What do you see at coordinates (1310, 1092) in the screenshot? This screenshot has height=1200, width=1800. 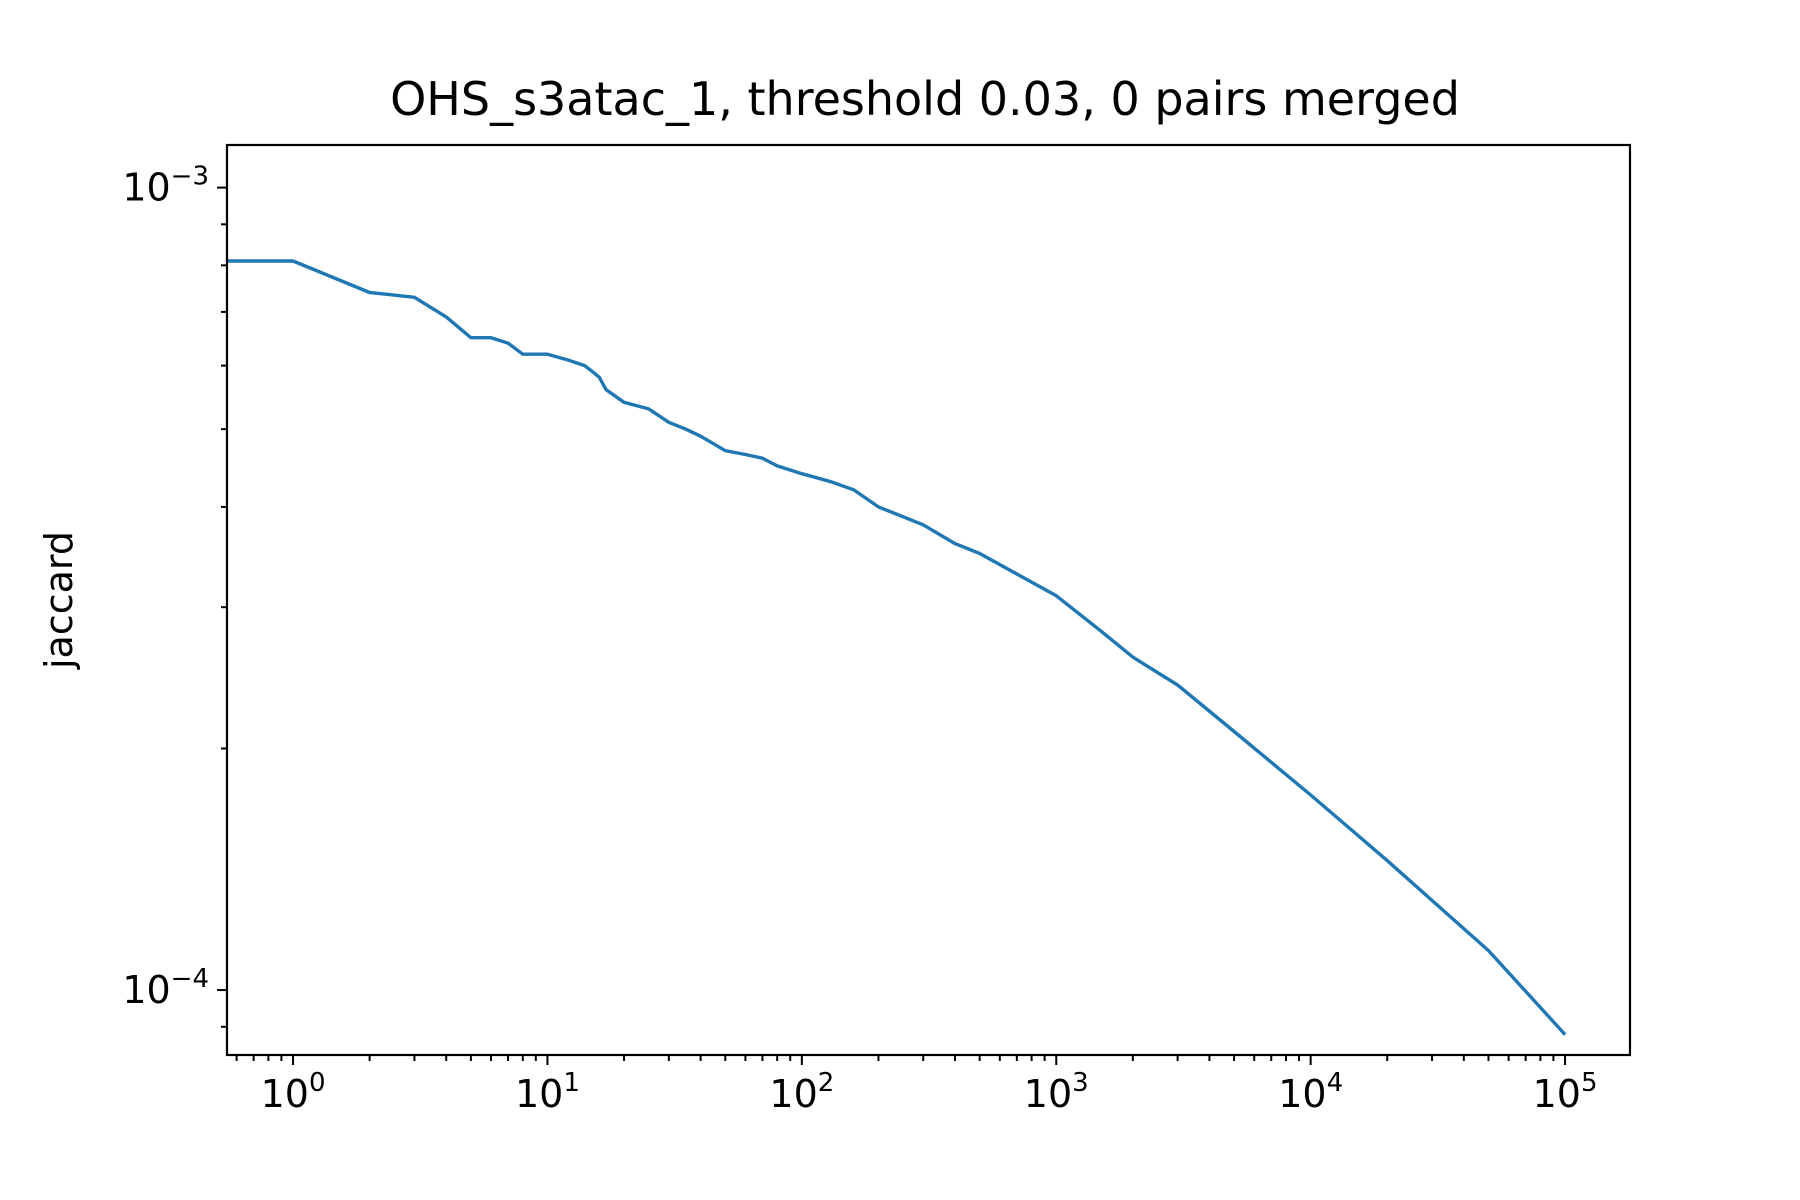 I see `x-tick-label: 104` at bounding box center [1310, 1092].